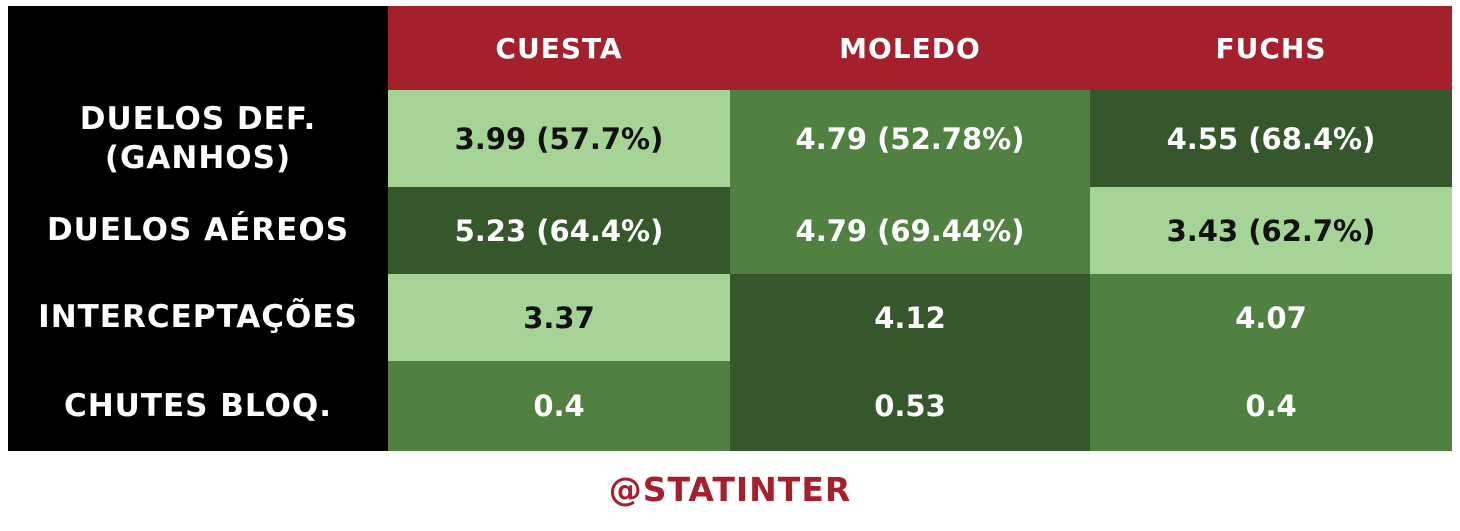 The height and width of the screenshot is (531, 1460). I want to click on row-label: DUELOS DEF. (GANHOS), so click(198, 138).